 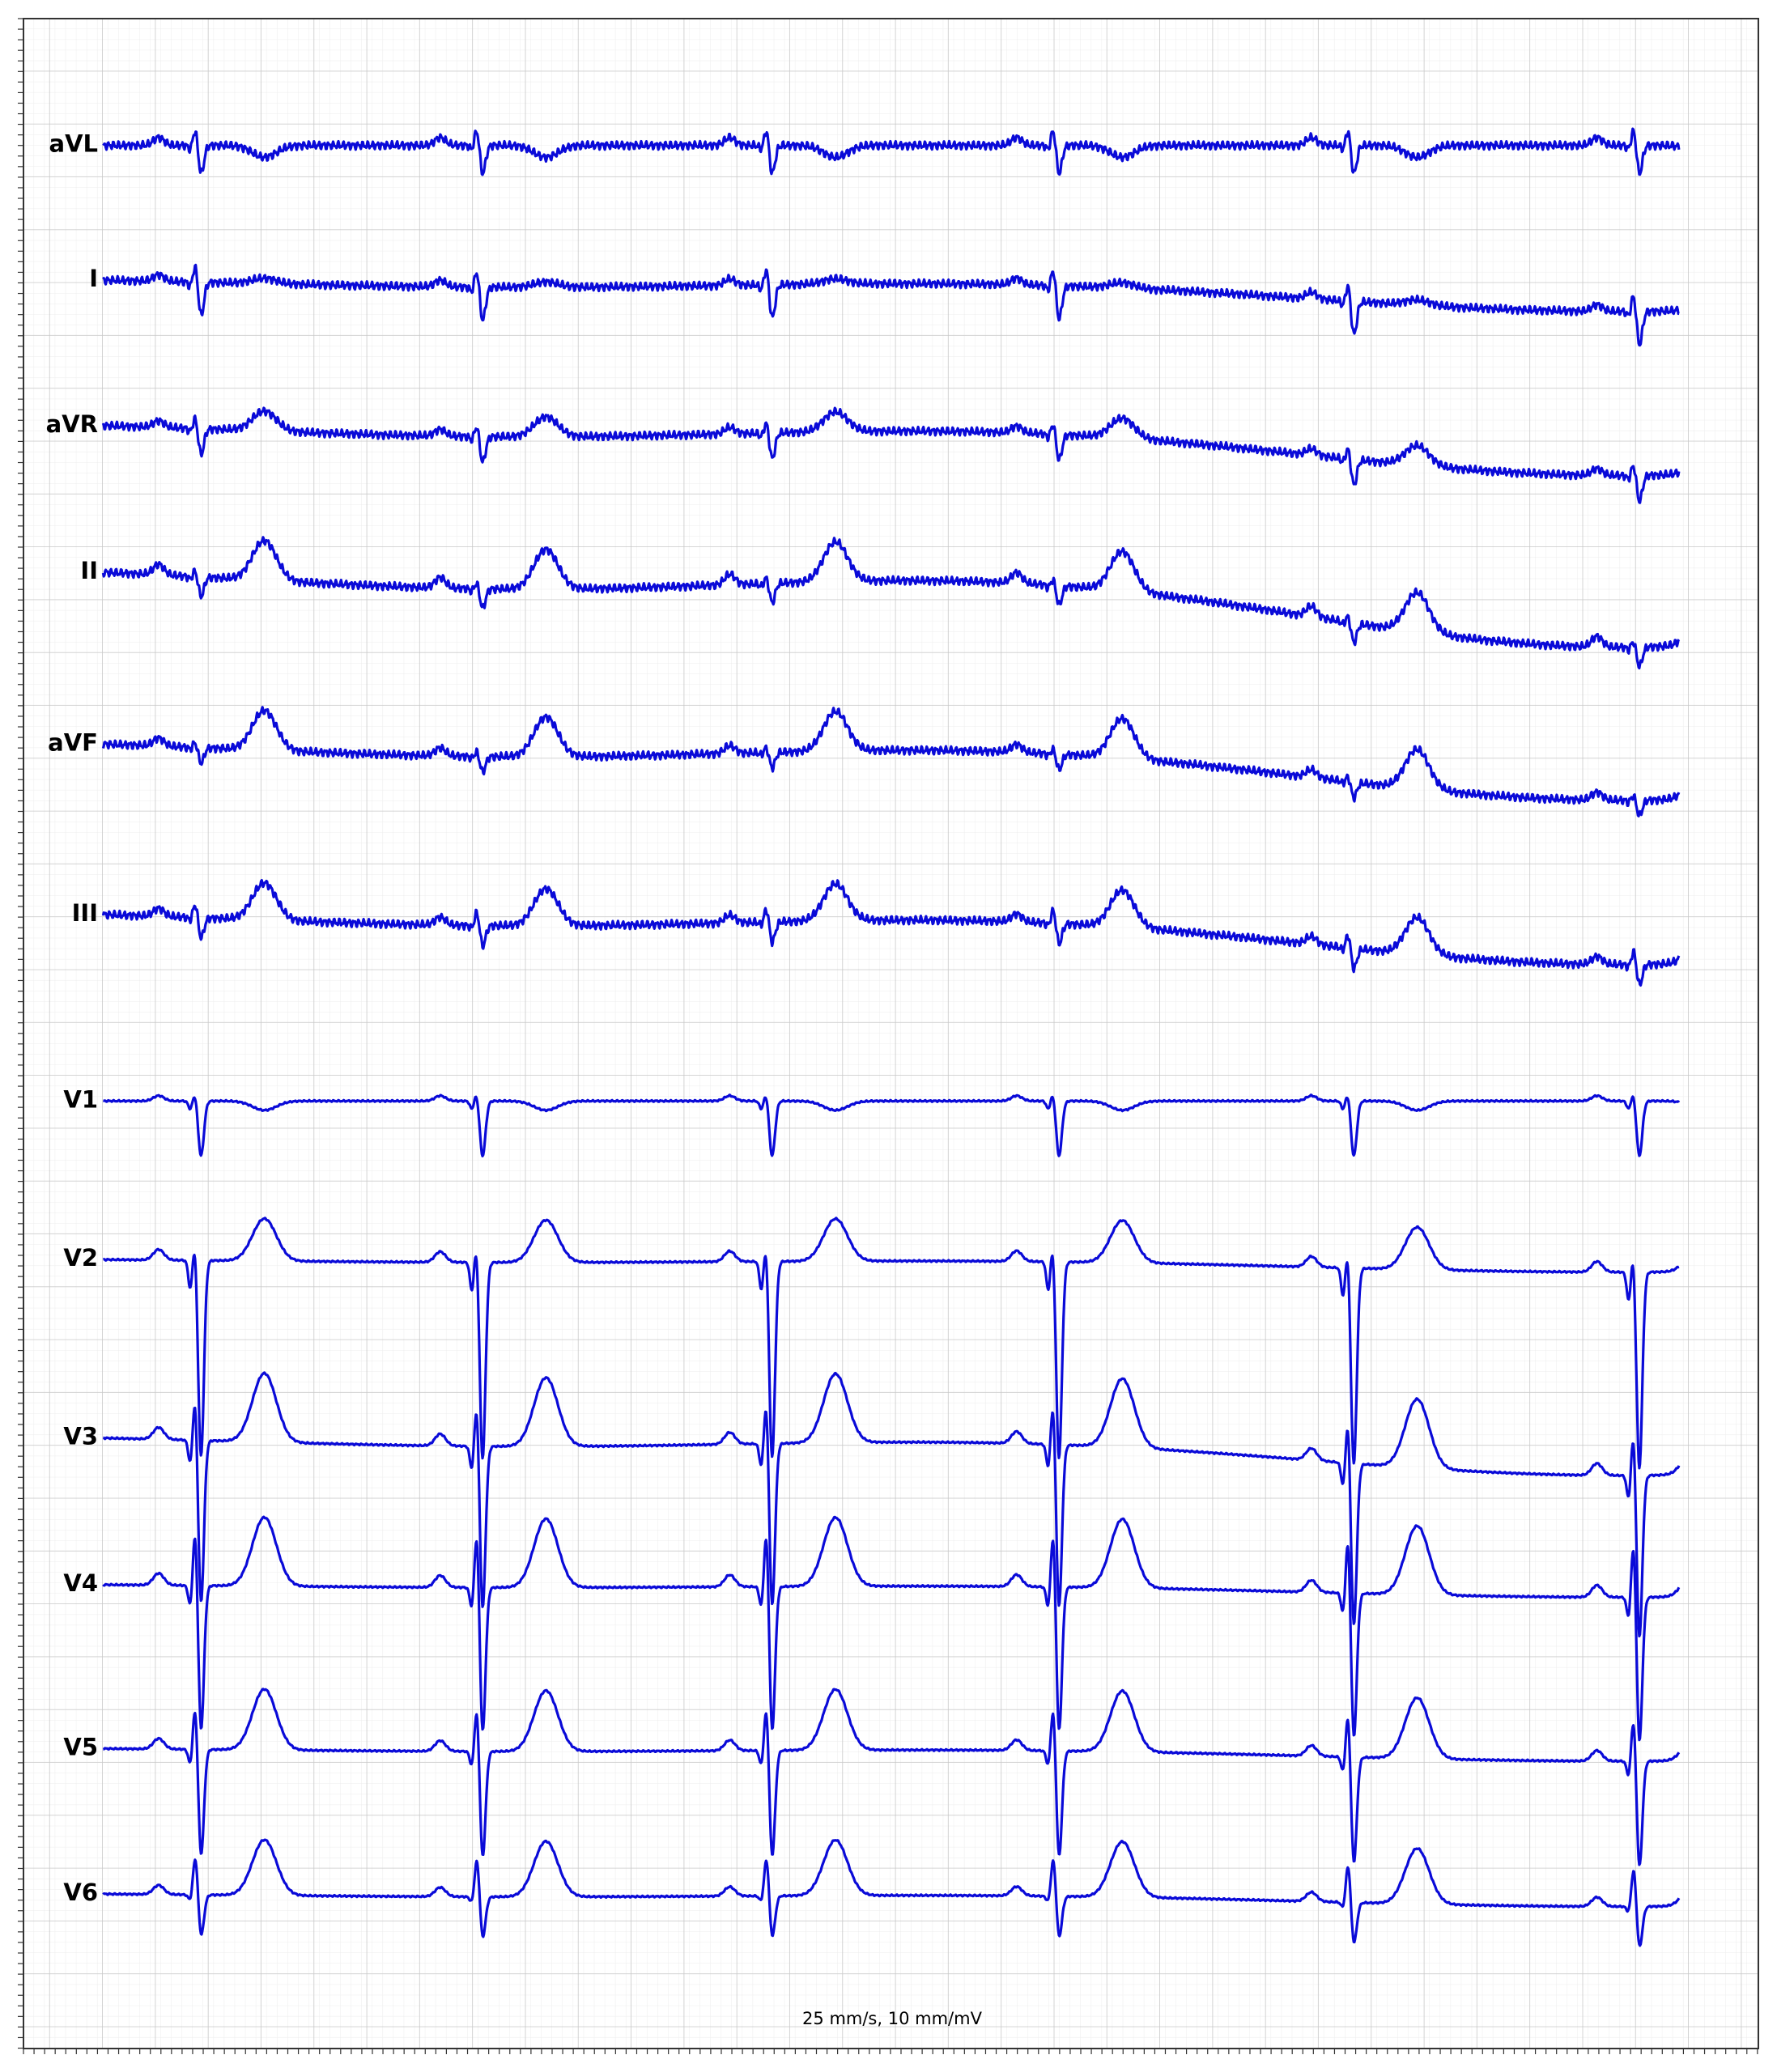 What do you see at coordinates (80, 1099) in the screenshot?
I see `lead-label: V1` at bounding box center [80, 1099].